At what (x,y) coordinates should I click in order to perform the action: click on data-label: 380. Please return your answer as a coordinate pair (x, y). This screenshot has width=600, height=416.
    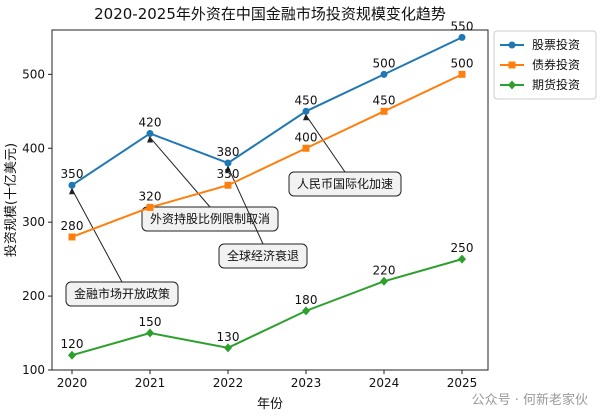
    Looking at the image, I should click on (228, 152).